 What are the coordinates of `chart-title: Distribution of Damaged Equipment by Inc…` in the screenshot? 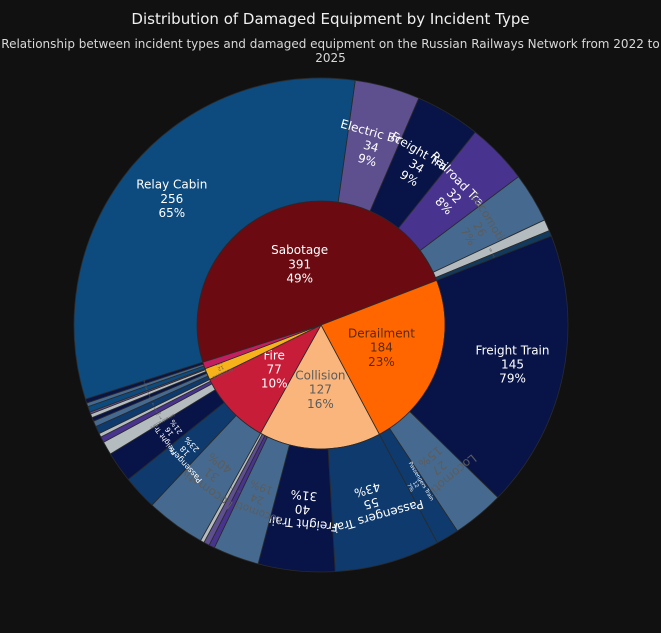 It's located at (330, 19).